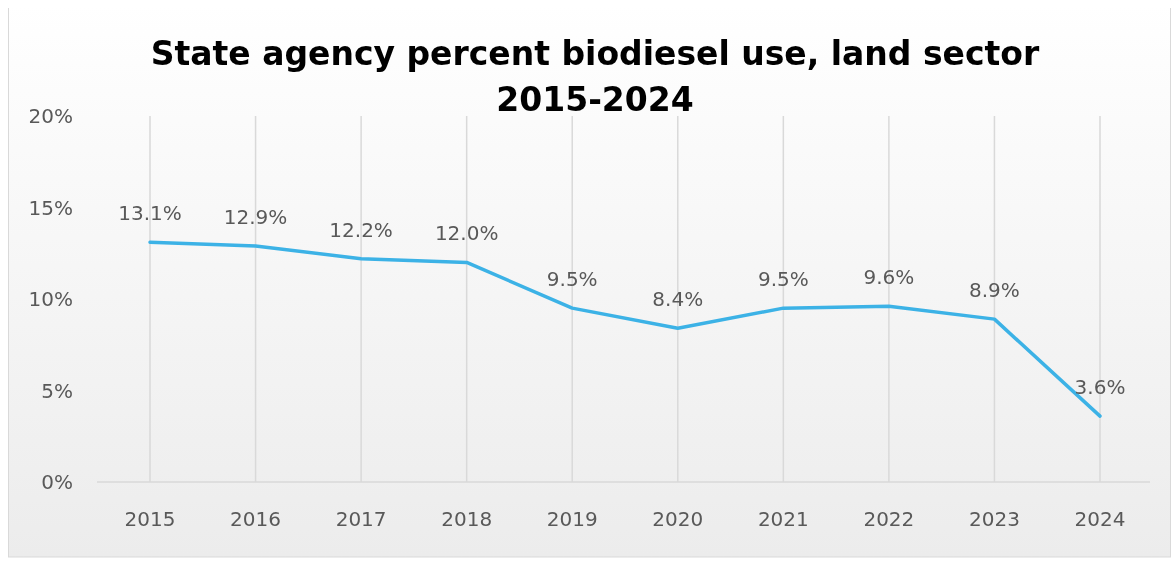 The width and height of the screenshot is (1172, 561). Describe the element at coordinates (50, 116) in the screenshot. I see `y-tick-label: 20%` at that location.